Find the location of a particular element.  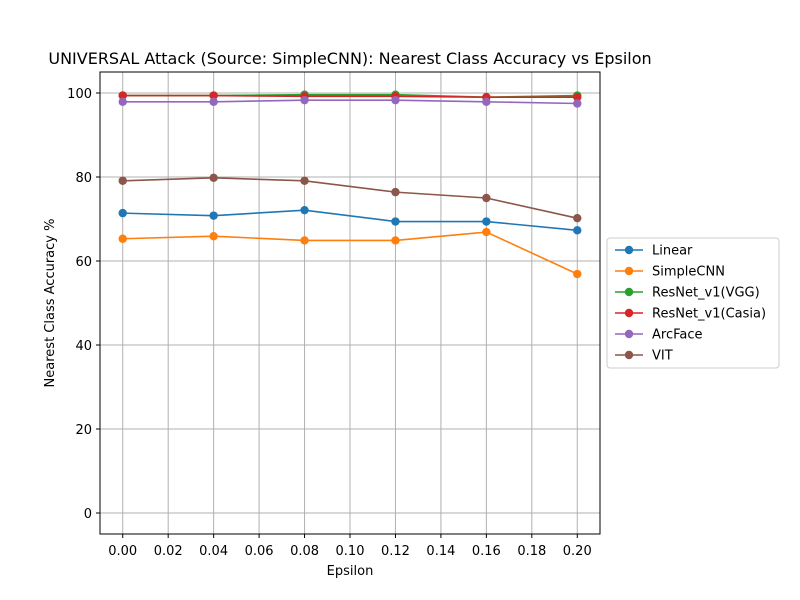

legend-item: Linear is located at coordinates (654, 251).